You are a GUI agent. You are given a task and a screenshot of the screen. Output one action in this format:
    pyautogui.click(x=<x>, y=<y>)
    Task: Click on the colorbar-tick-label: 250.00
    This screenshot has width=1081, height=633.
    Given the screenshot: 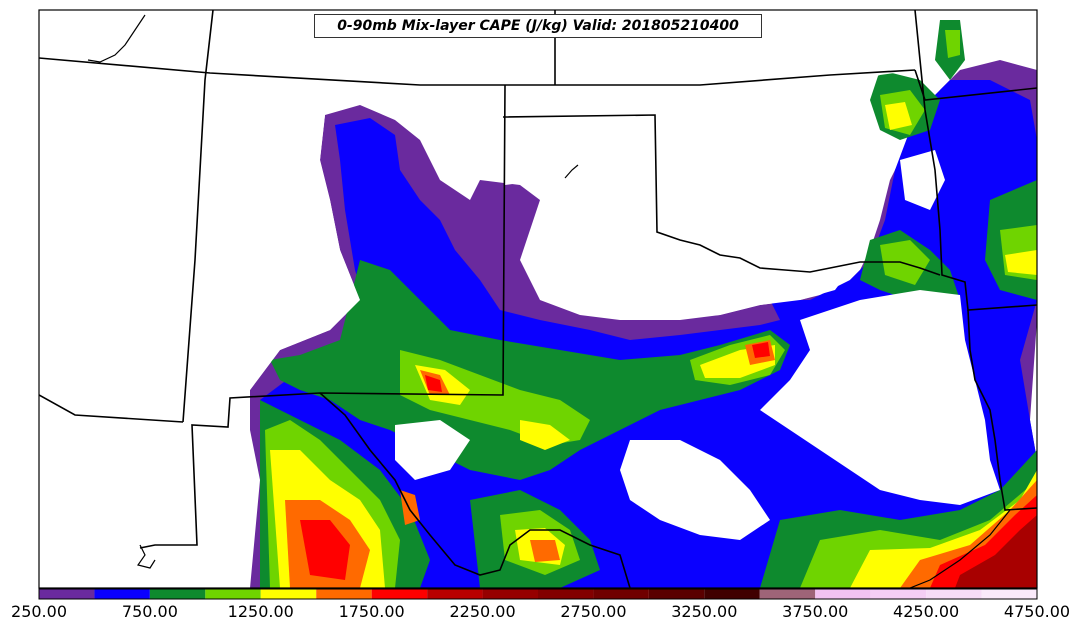 What is the action you would take?
    pyautogui.click(x=39, y=611)
    